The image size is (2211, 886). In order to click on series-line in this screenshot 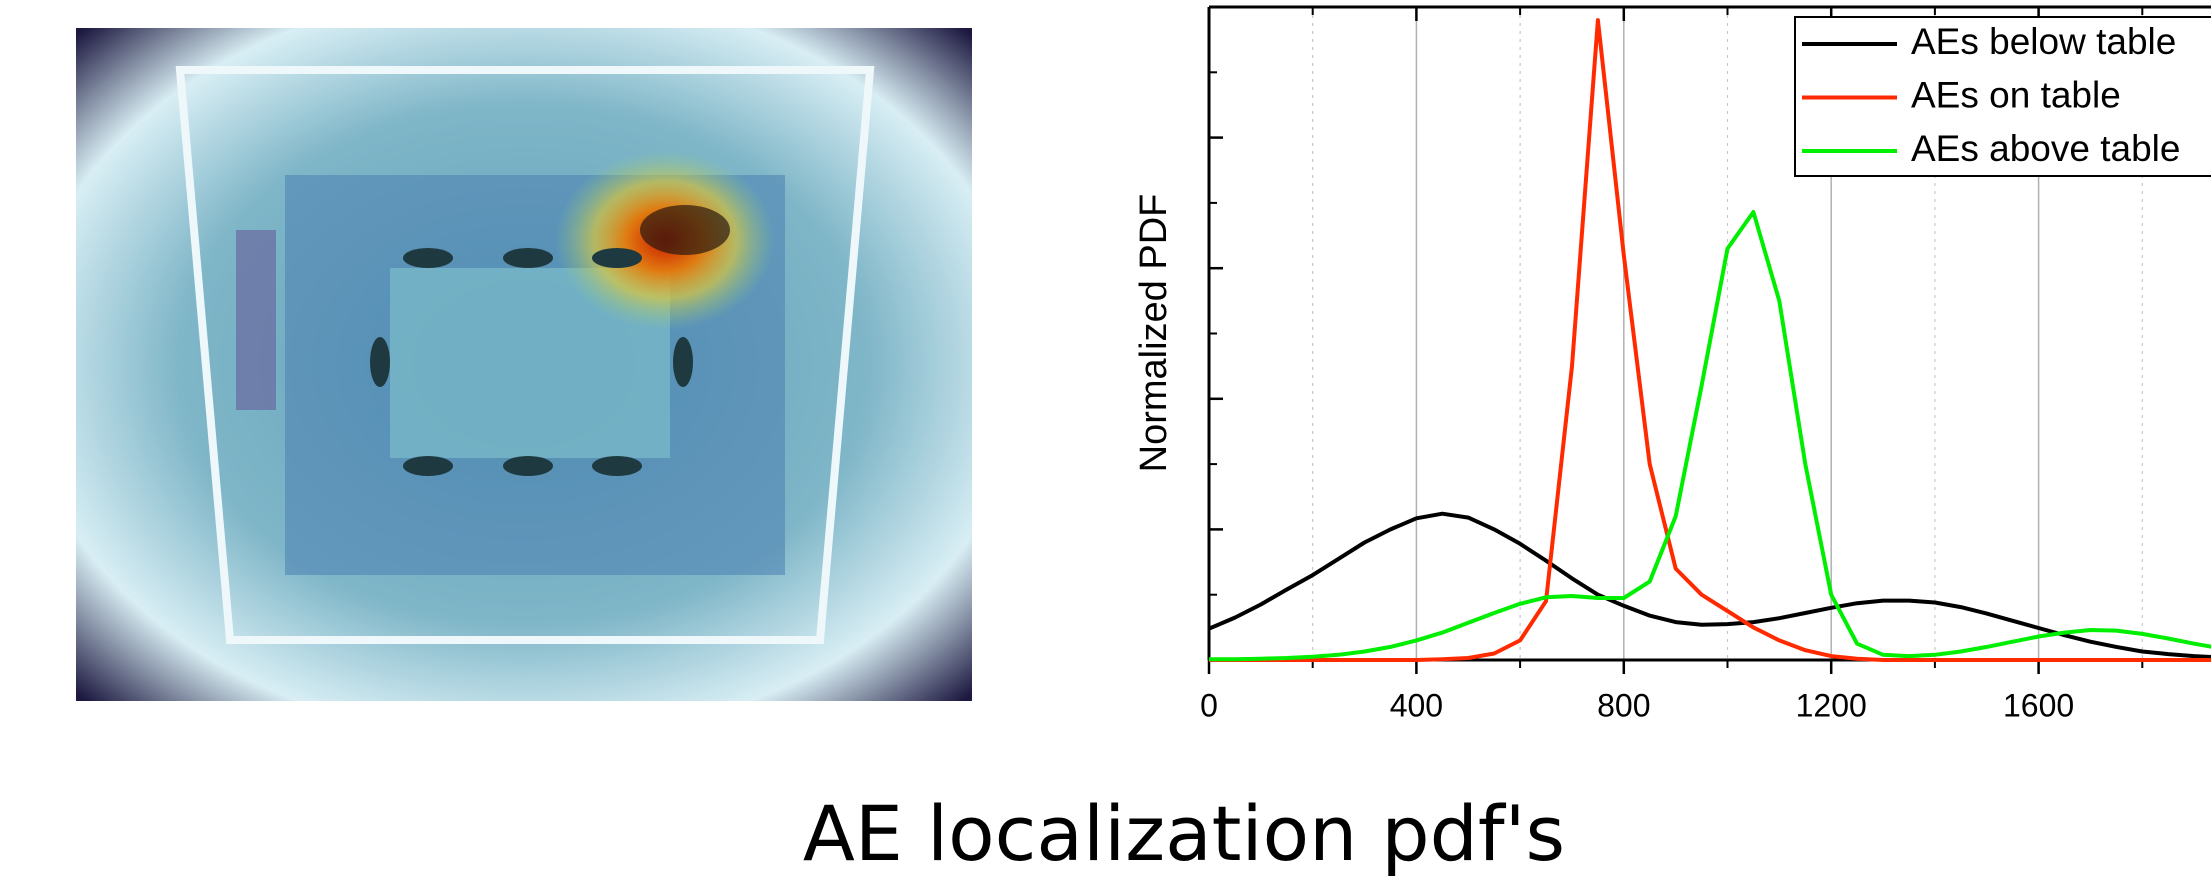, I will do `click(1709, 585)`.